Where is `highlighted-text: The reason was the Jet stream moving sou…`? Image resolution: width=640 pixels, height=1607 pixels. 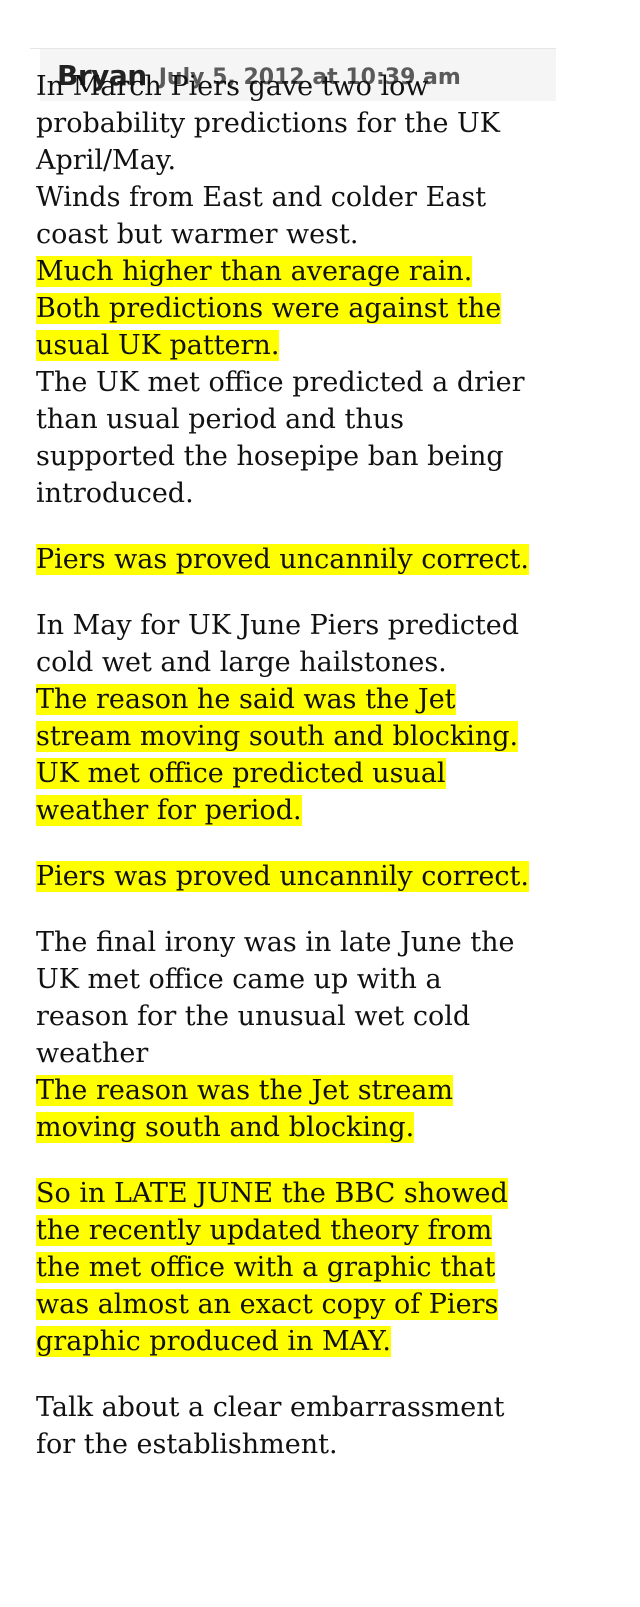
highlighted-text: The reason was the Jet stream moving sou… is located at coordinates (244, 1109).